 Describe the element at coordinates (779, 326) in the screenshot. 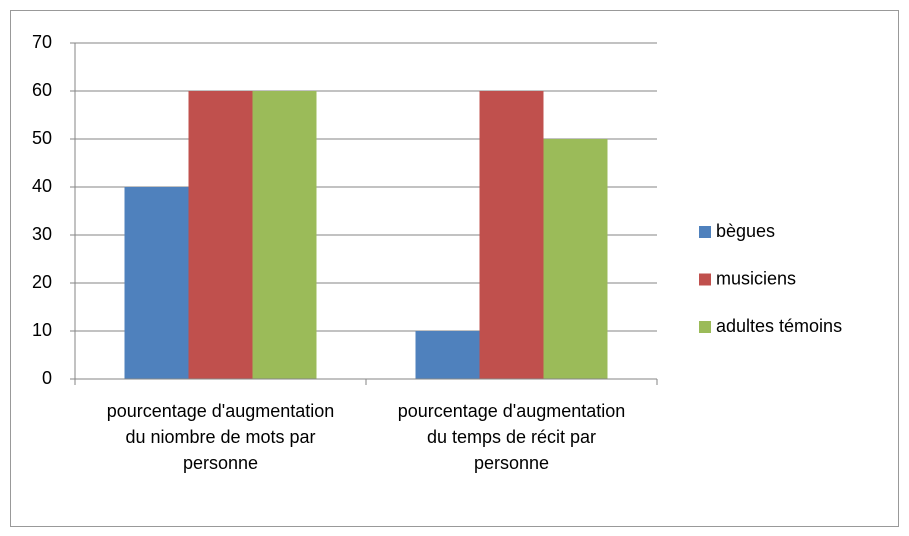

I see `legend-label: adultes témoins` at that location.